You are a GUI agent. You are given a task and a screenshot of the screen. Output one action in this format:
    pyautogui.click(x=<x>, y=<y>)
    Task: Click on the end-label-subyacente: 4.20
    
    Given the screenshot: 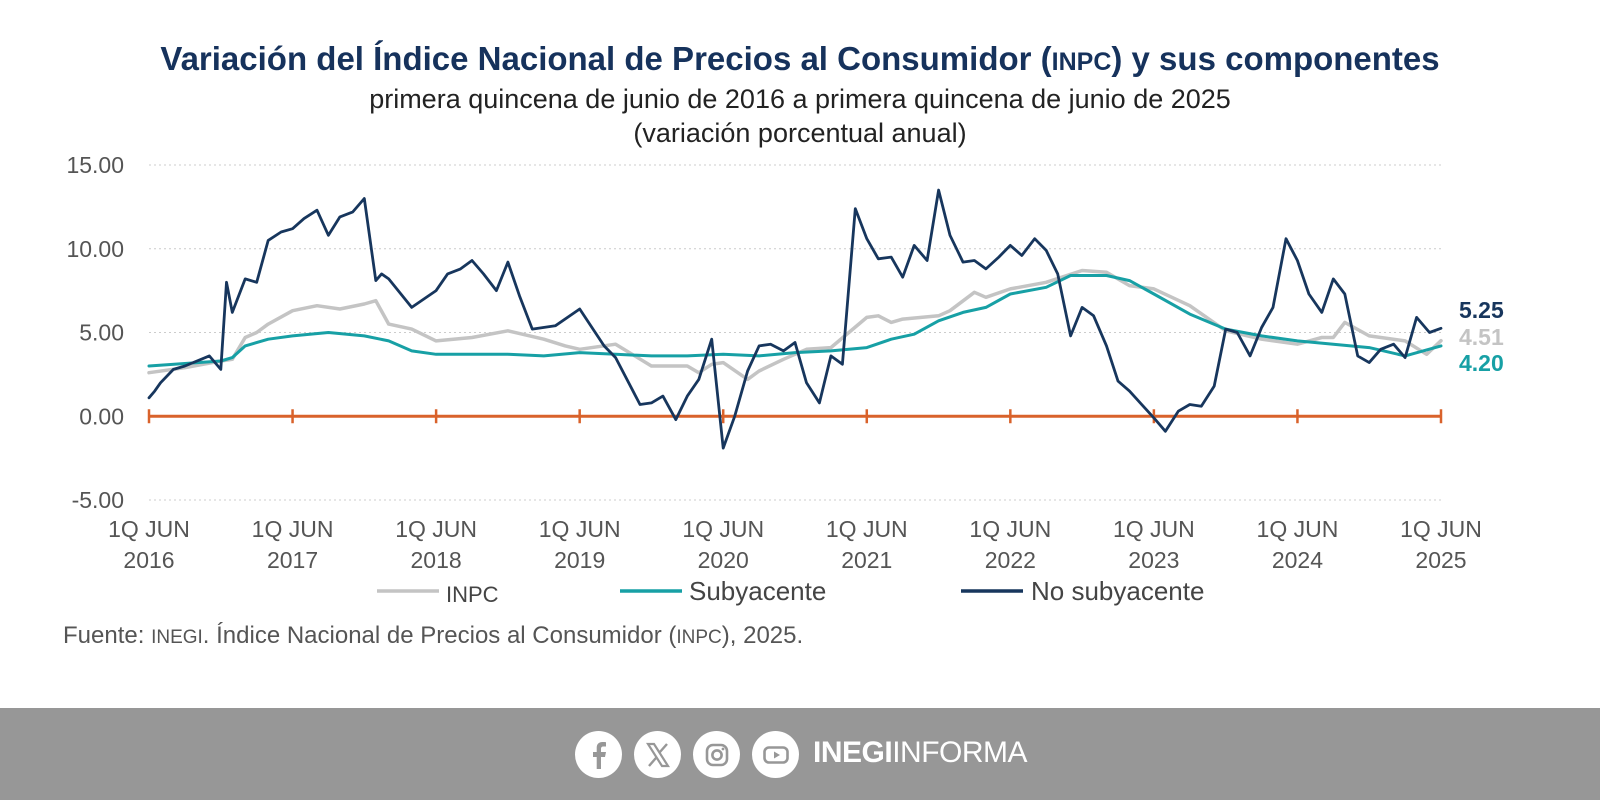 What is the action you would take?
    pyautogui.click(x=1481, y=363)
    